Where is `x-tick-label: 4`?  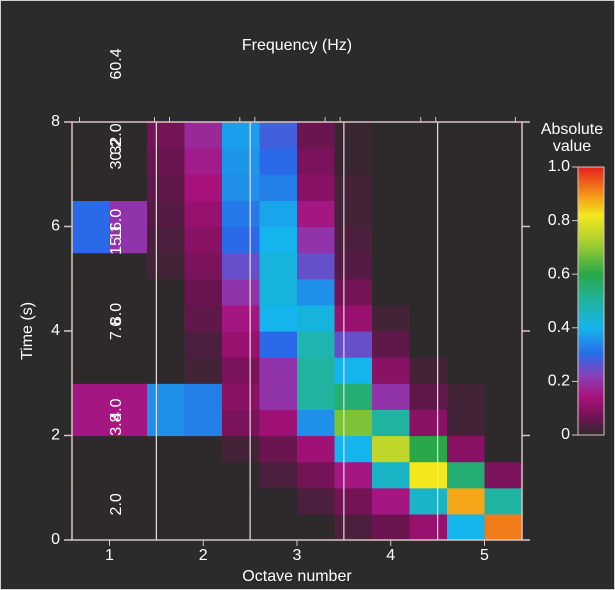 x-tick-label: 4 is located at coordinates (390, 555).